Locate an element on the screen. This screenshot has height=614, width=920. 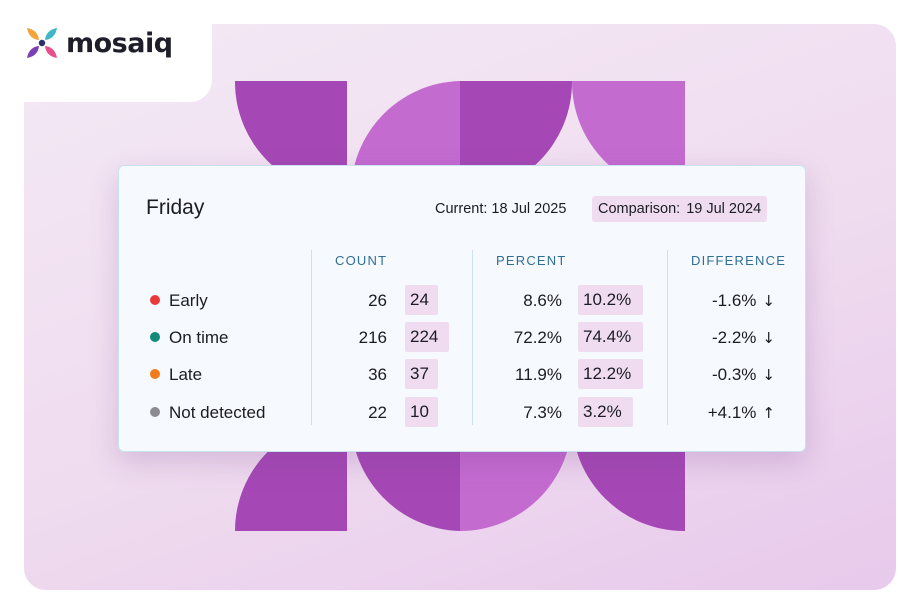
table-row: Not detected 22 10 7.3% 3.2% +4.1% ↑ is located at coordinates (462, 412).